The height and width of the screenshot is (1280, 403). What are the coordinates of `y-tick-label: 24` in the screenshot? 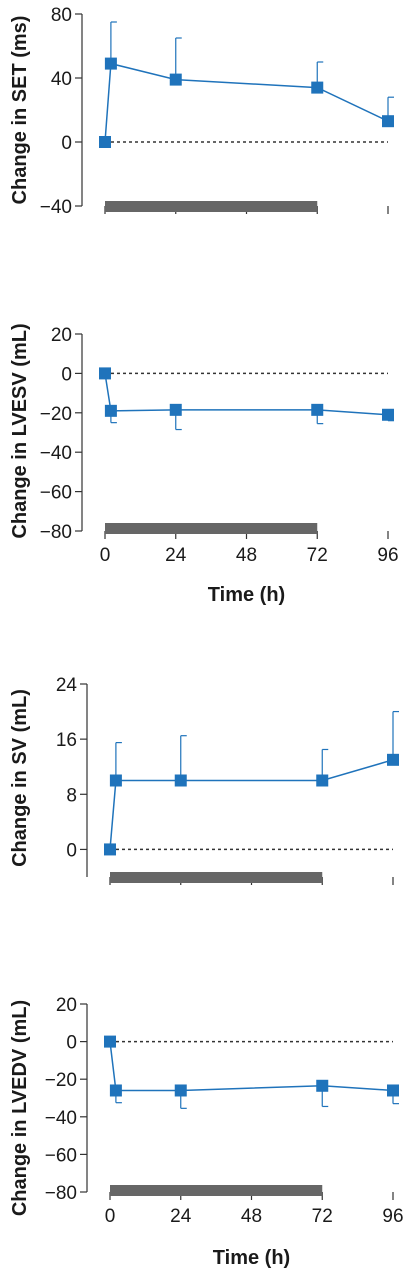 It's located at (67, 685).